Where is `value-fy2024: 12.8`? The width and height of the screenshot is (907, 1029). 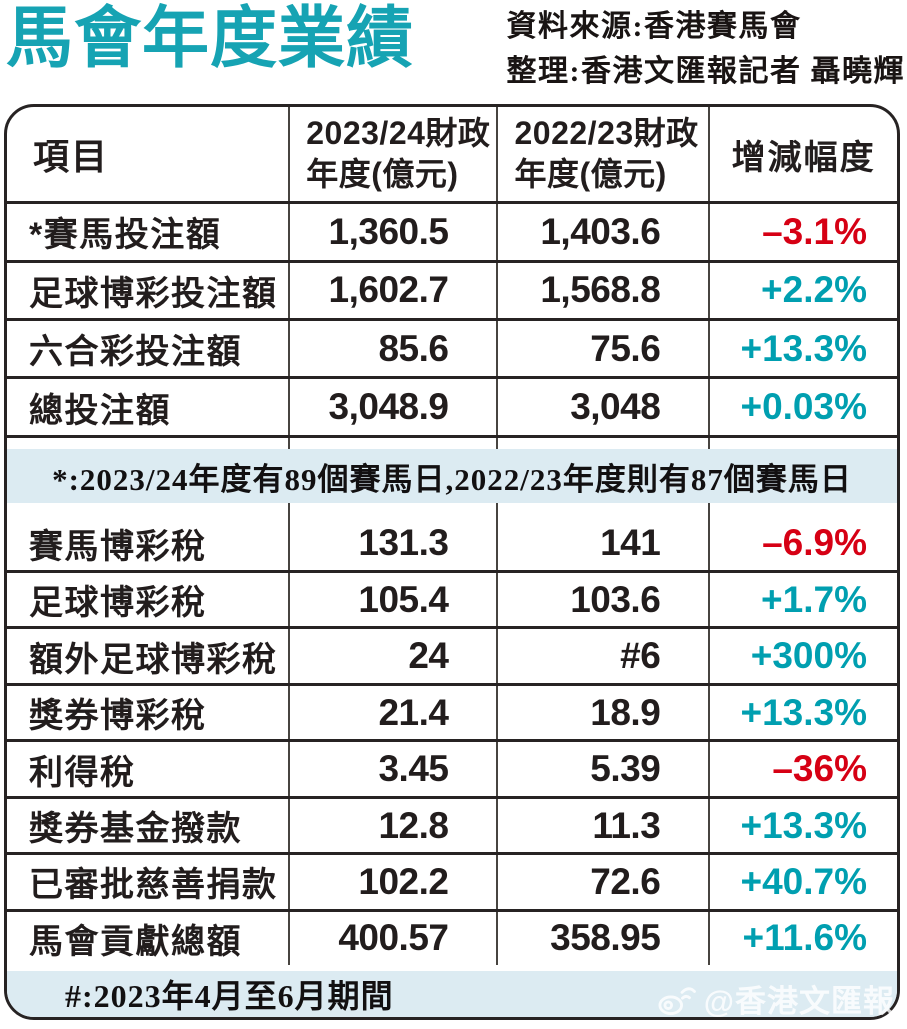 value-fy2024: 12.8 is located at coordinates (392, 825).